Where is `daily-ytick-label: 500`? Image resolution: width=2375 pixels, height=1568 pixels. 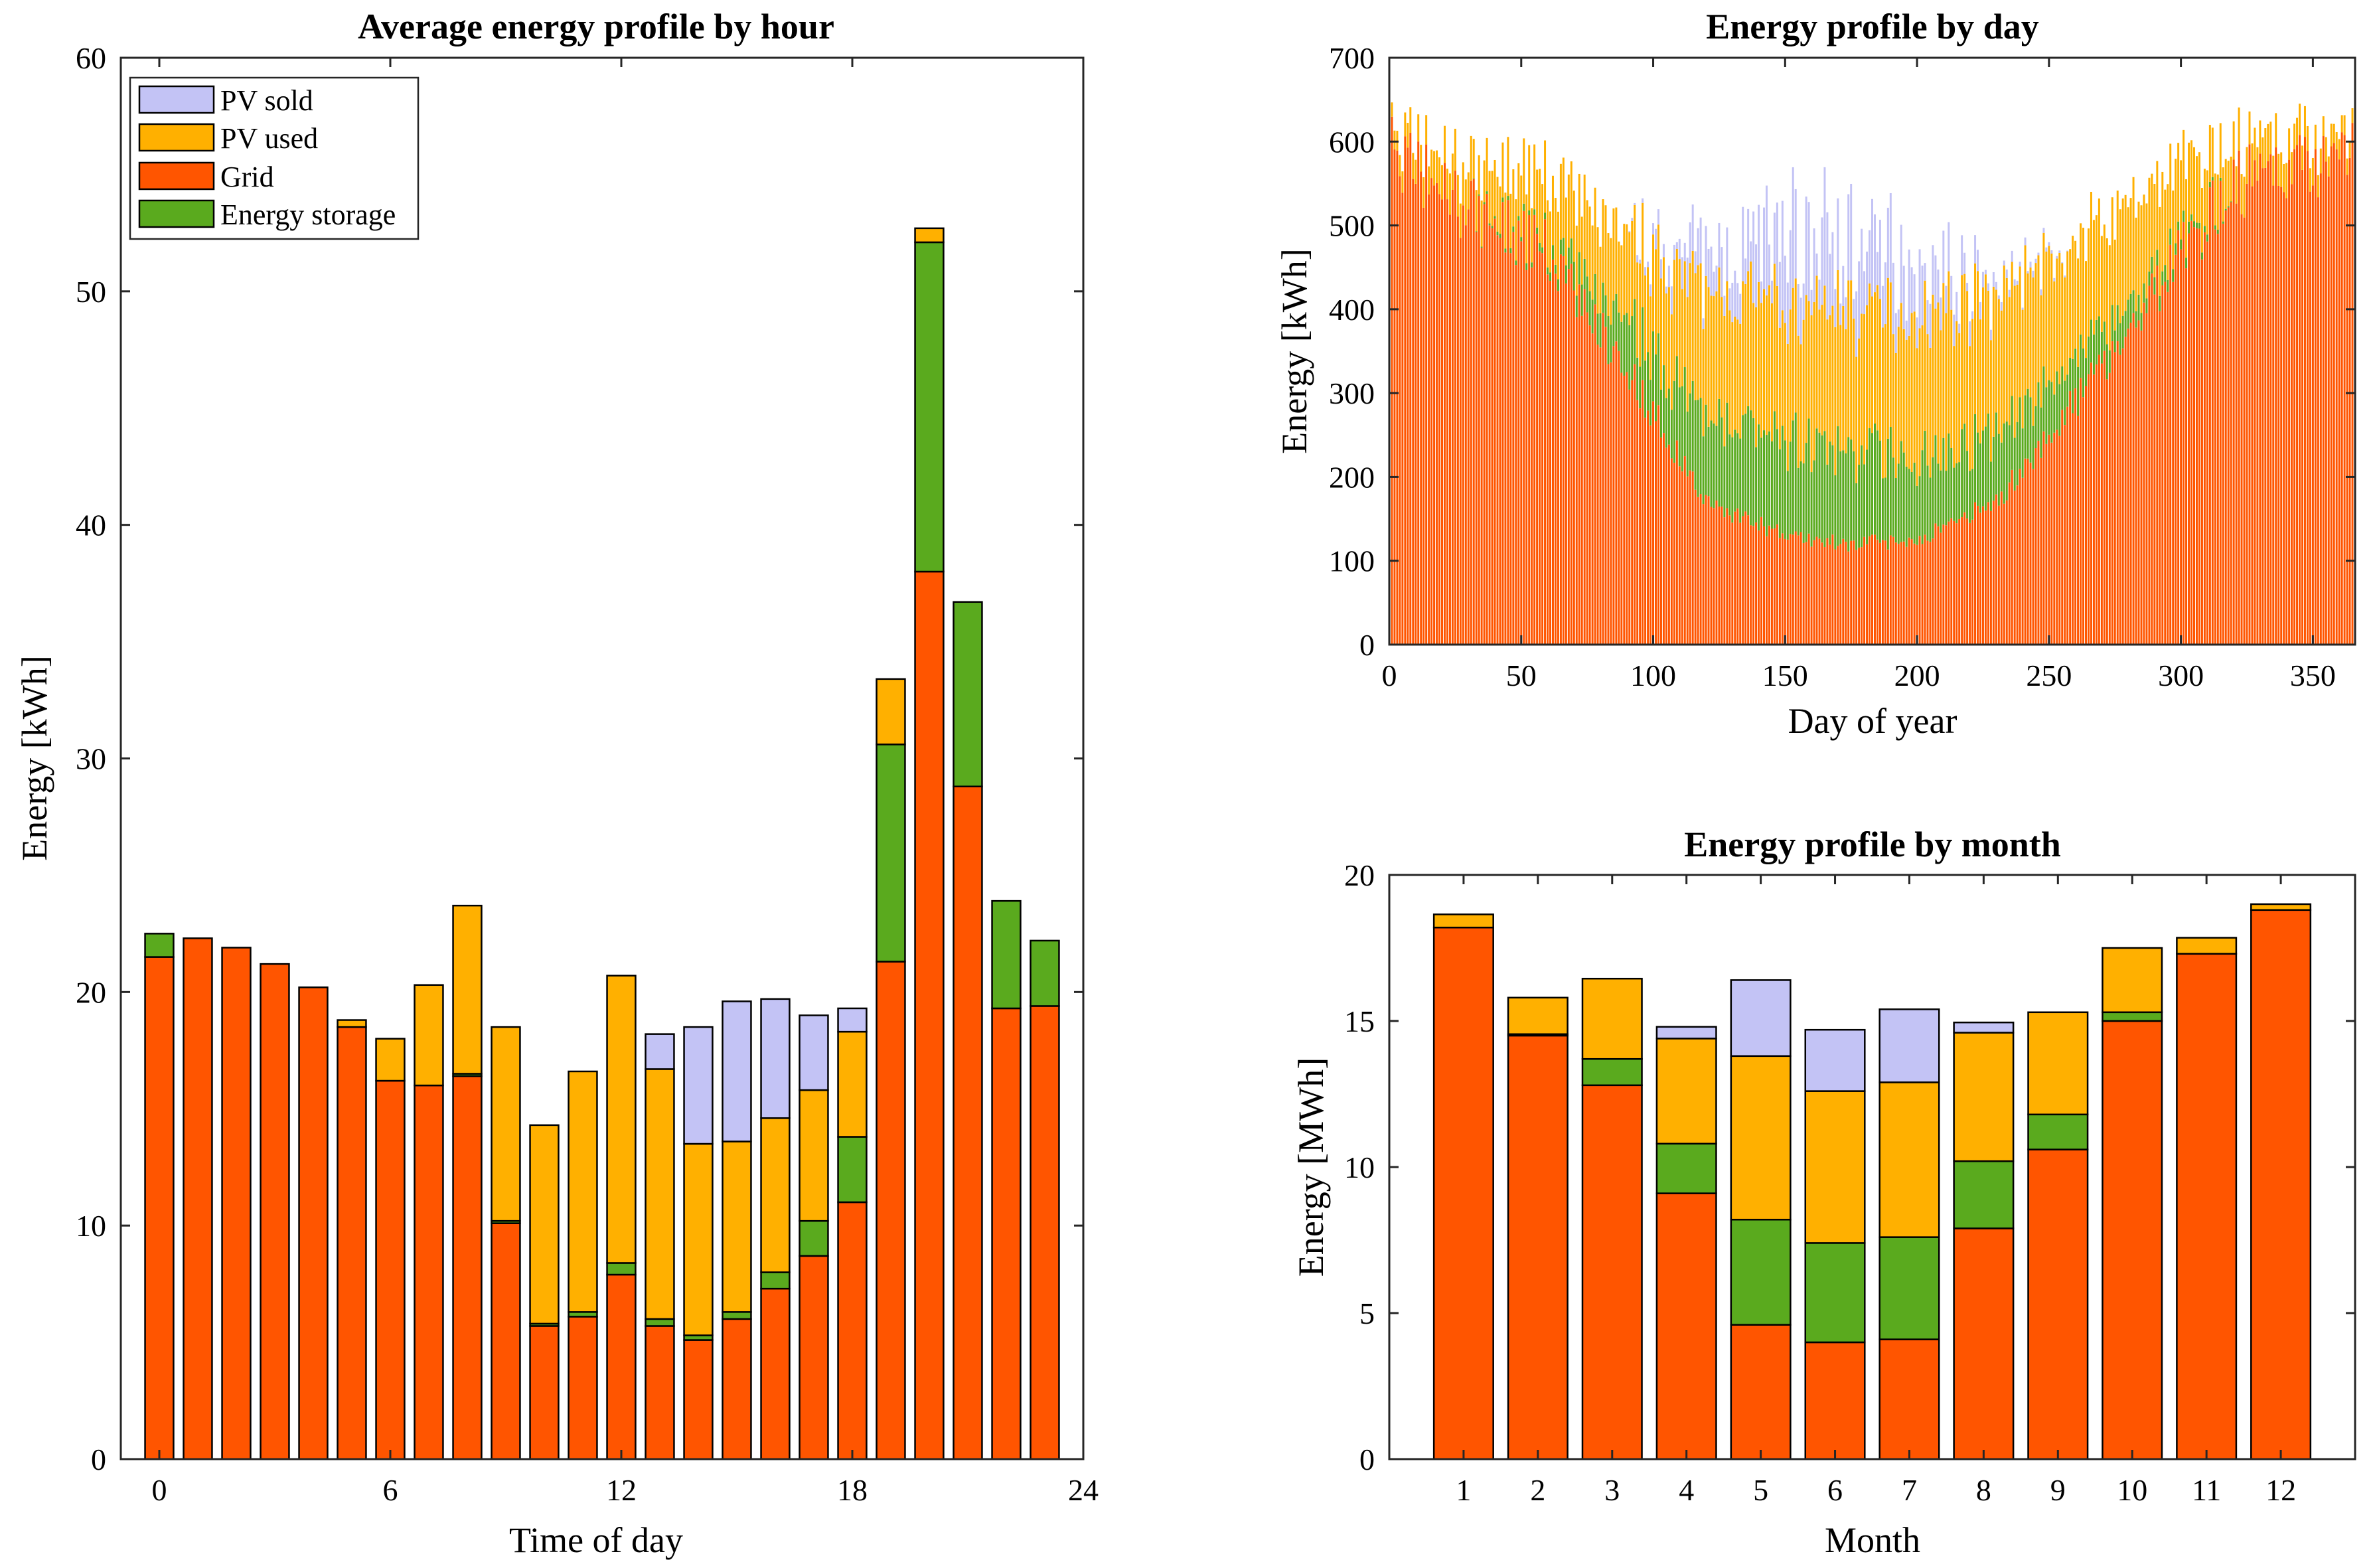
daily-ytick-label: 500 is located at coordinates (1352, 226).